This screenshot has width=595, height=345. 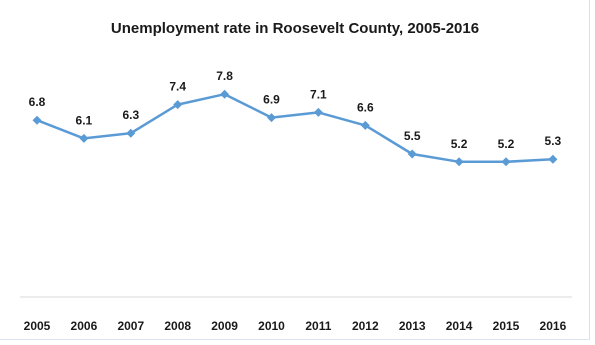 I want to click on x-tick-label: 2005, so click(x=37, y=326).